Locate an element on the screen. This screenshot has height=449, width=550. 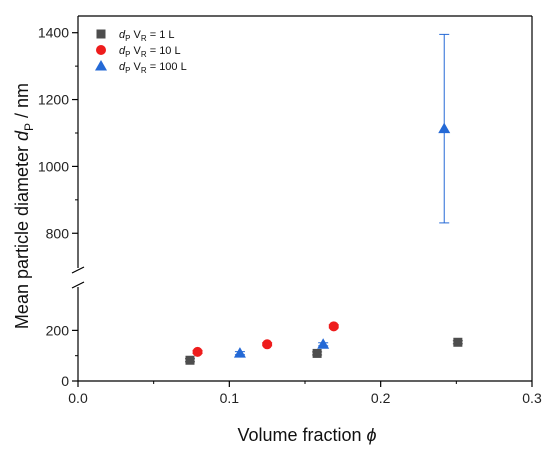
y-tick-label: 1400 is located at coordinates (53, 33).